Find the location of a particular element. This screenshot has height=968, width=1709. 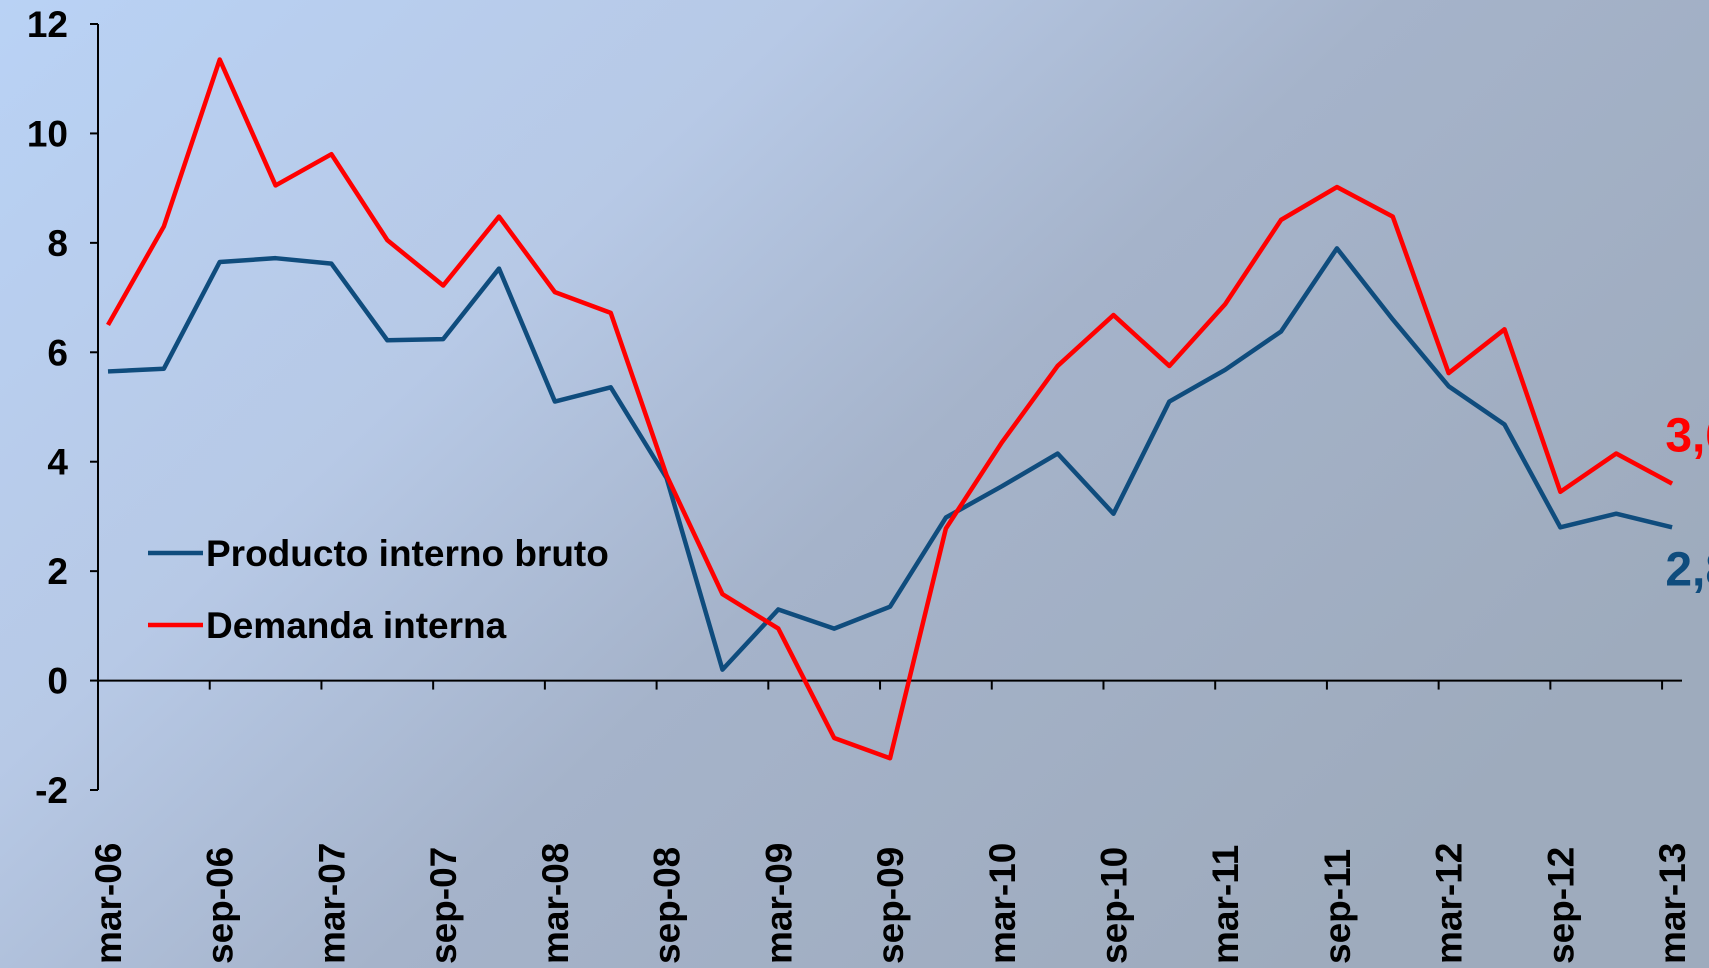

y-tick-label: 2 is located at coordinates (57, 571).